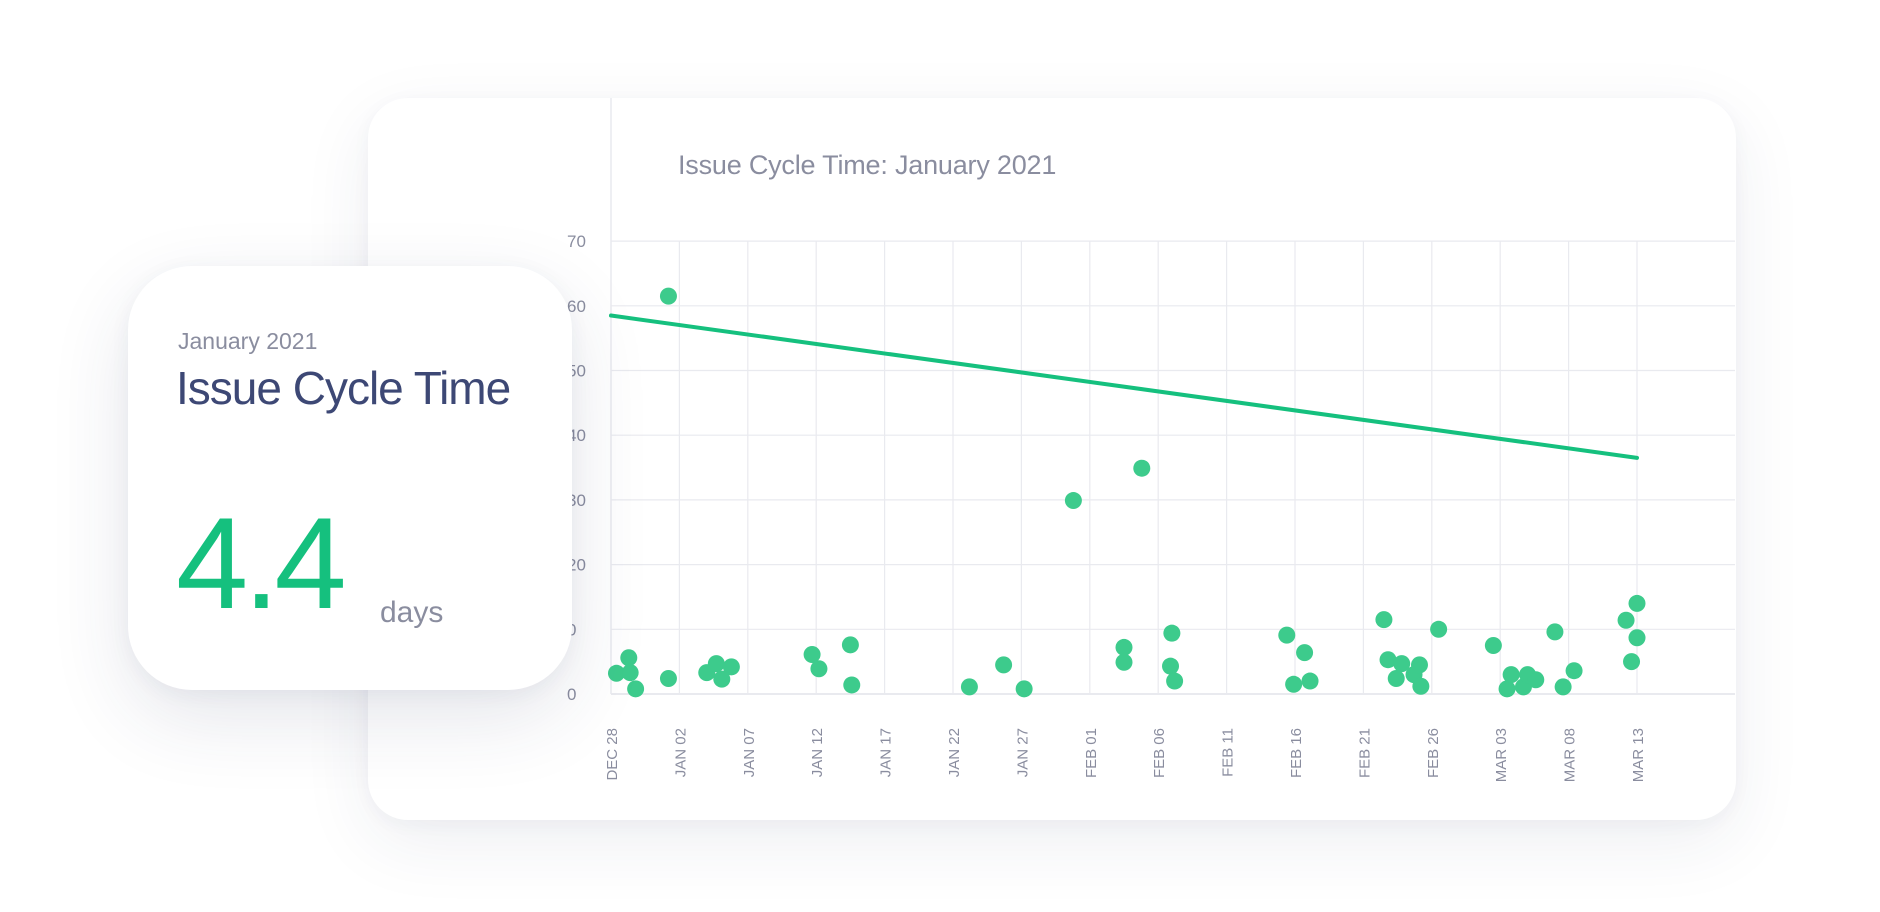 Image resolution: width=1880 pixels, height=912 pixels. I want to click on x-tick-label: FEB 21, so click(1364, 753).